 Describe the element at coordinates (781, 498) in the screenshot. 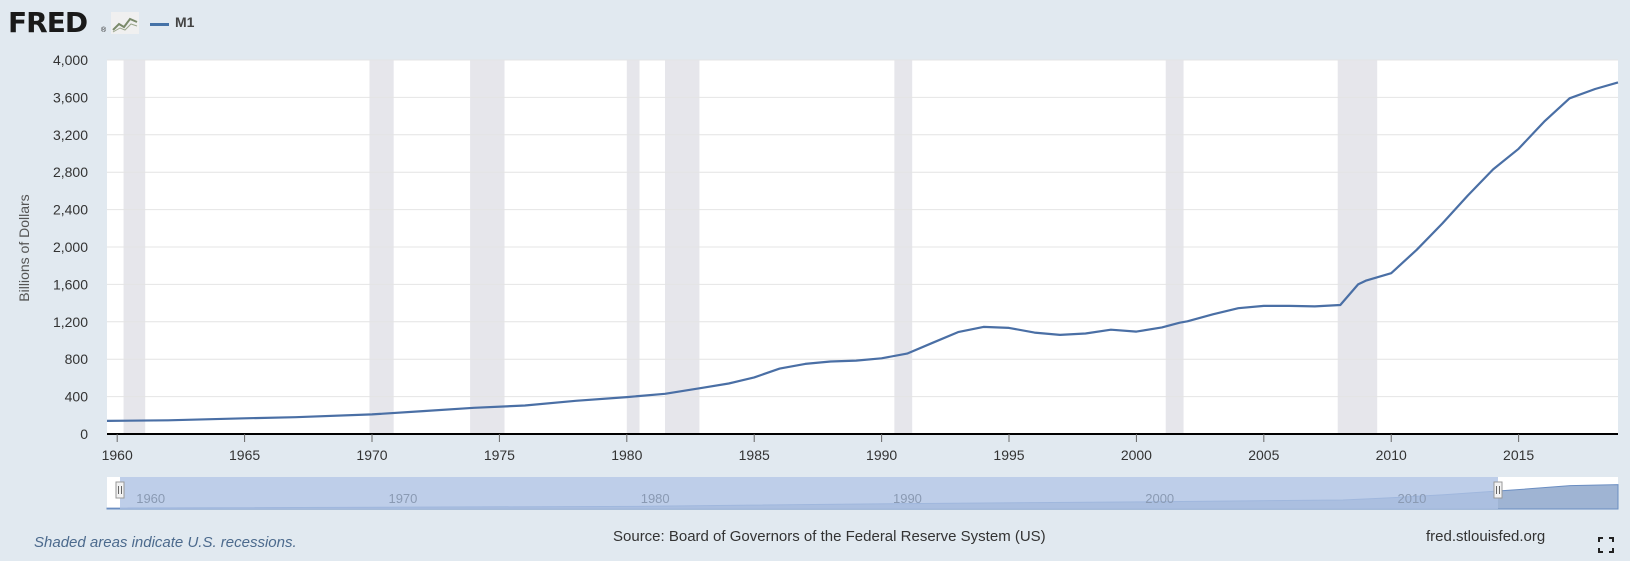

I see `navigator-labels: 1960 1970 1980 1990 2000 2010` at that location.